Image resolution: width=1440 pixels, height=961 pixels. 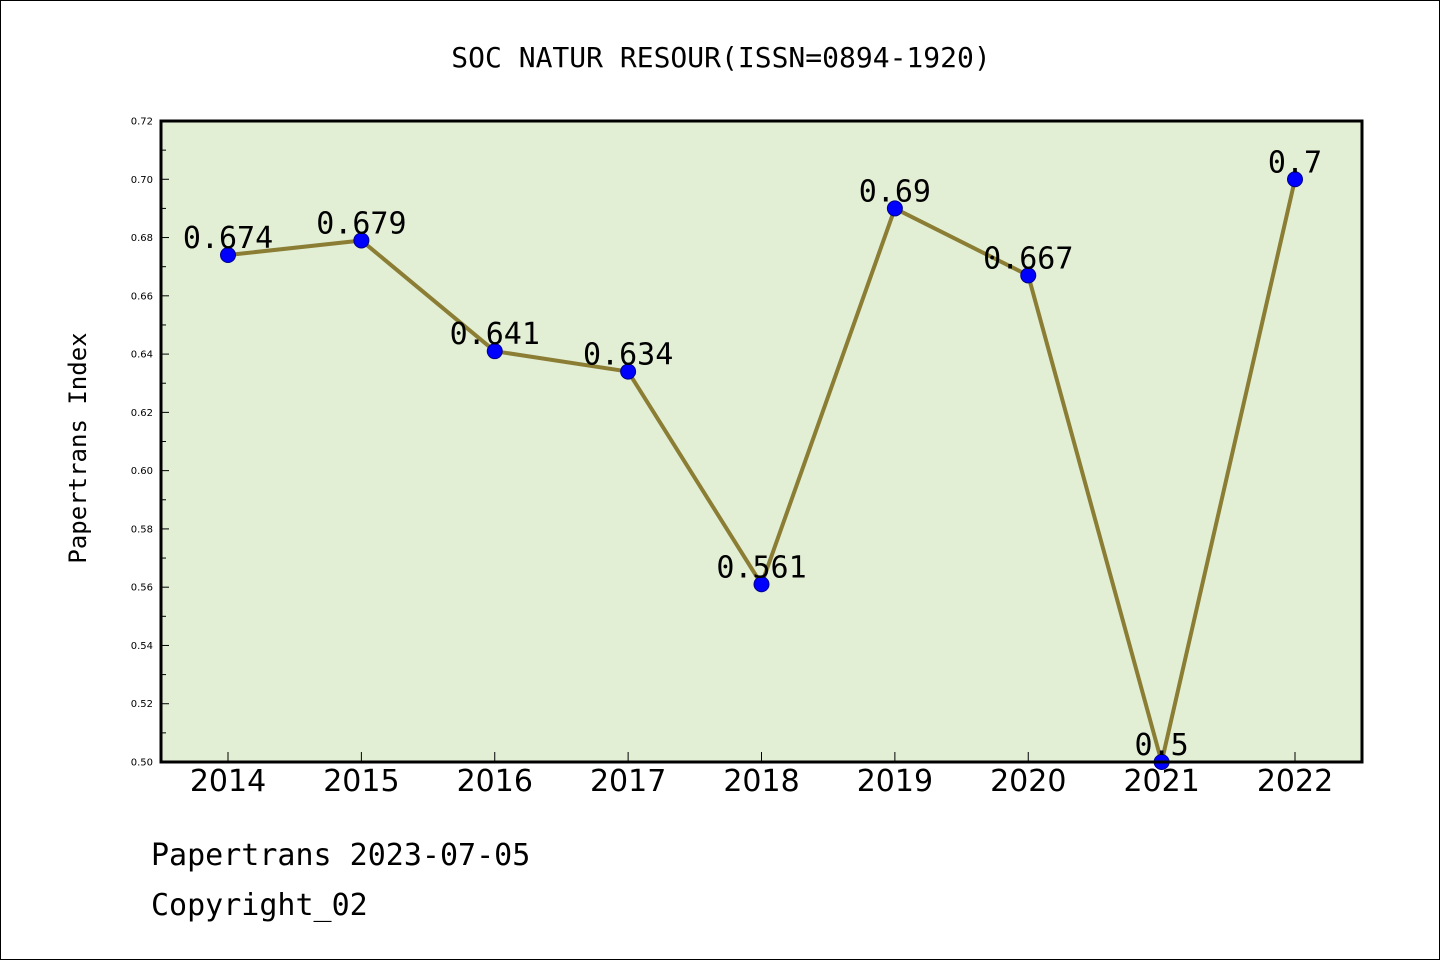 I want to click on y-tick-label: 0.54, so click(x=142, y=646).